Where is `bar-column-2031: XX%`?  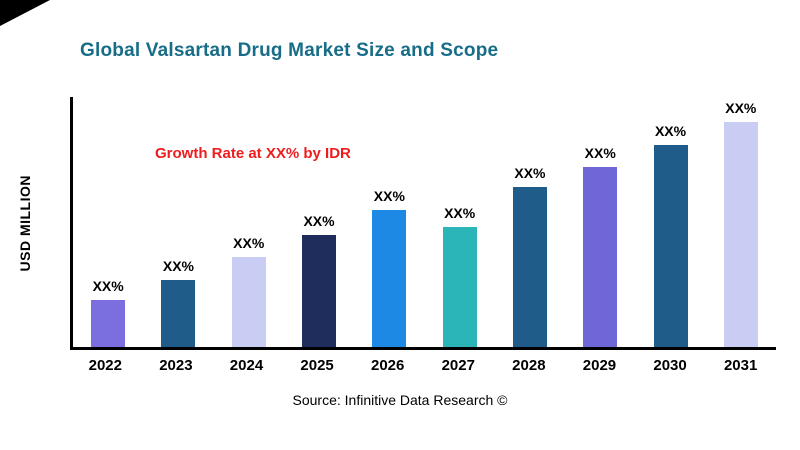 bar-column-2031: XX% is located at coordinates (741, 222).